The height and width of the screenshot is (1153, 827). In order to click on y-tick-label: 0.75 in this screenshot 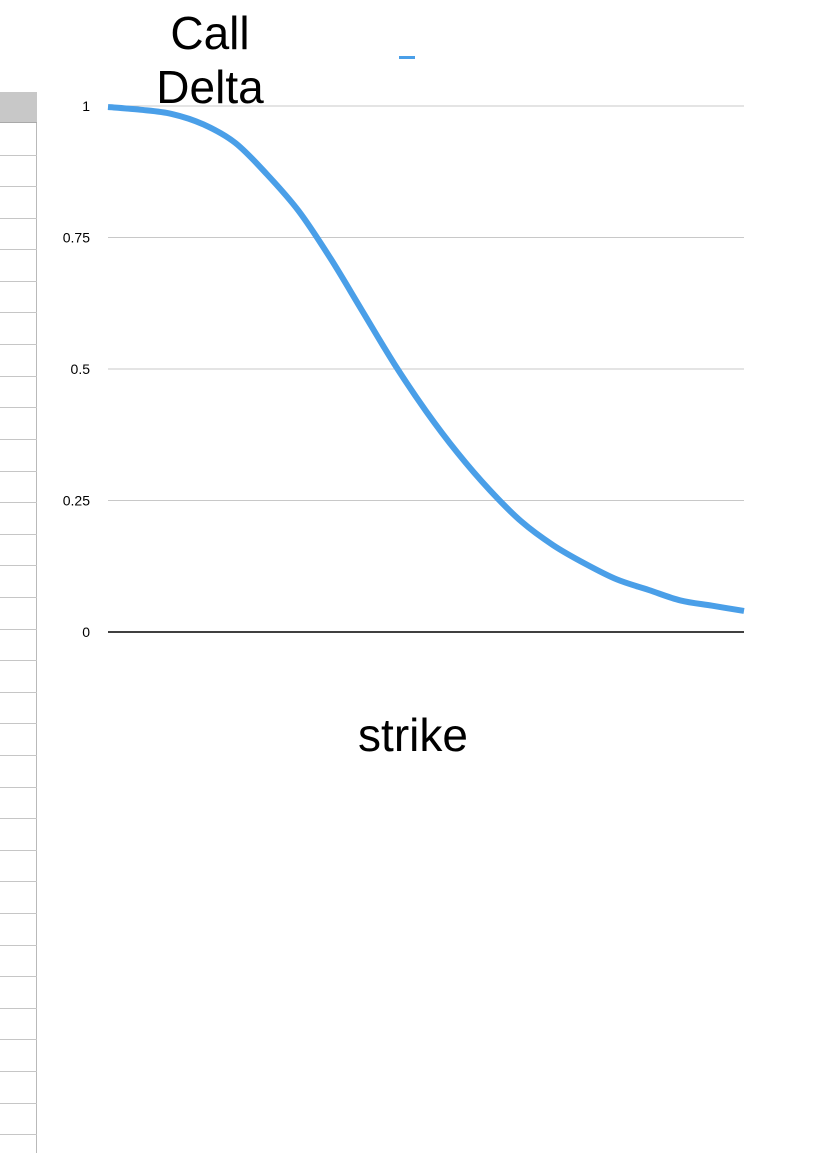, I will do `click(76, 238)`.